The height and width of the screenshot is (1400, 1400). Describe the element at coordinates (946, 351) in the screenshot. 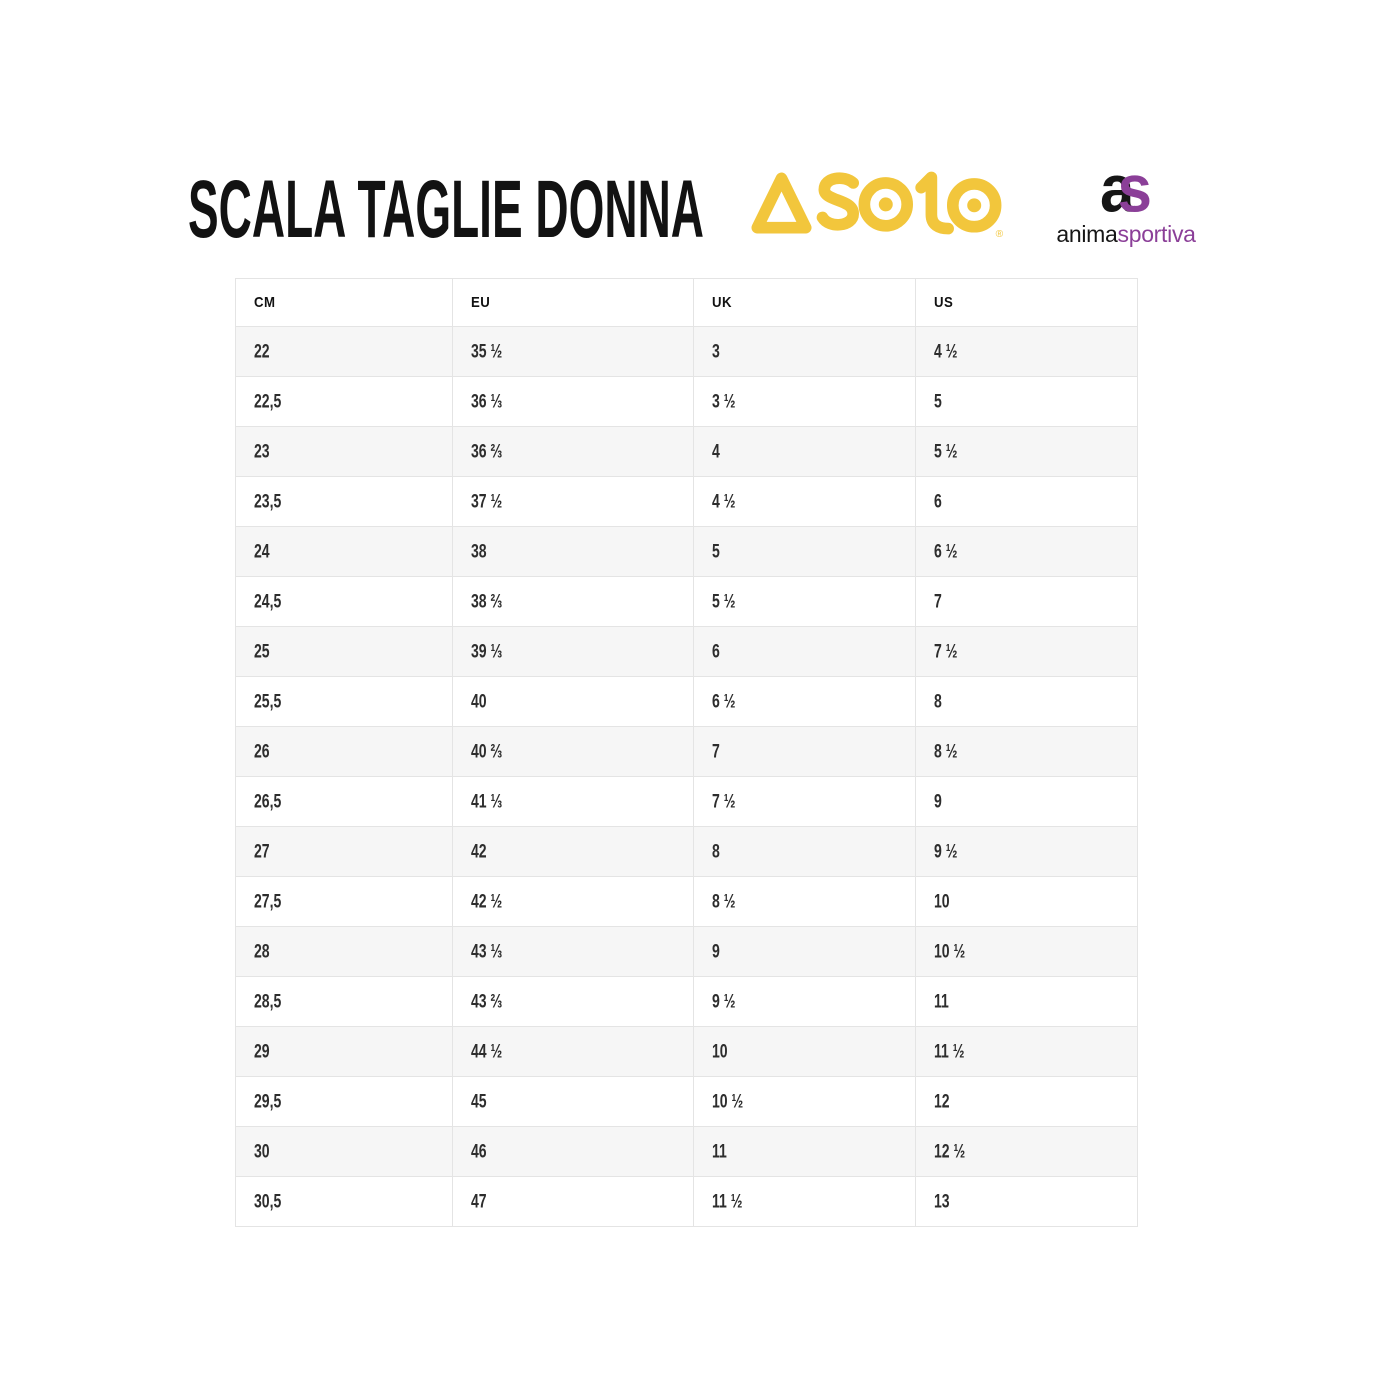

I see `cell-value: 4 ½` at that location.